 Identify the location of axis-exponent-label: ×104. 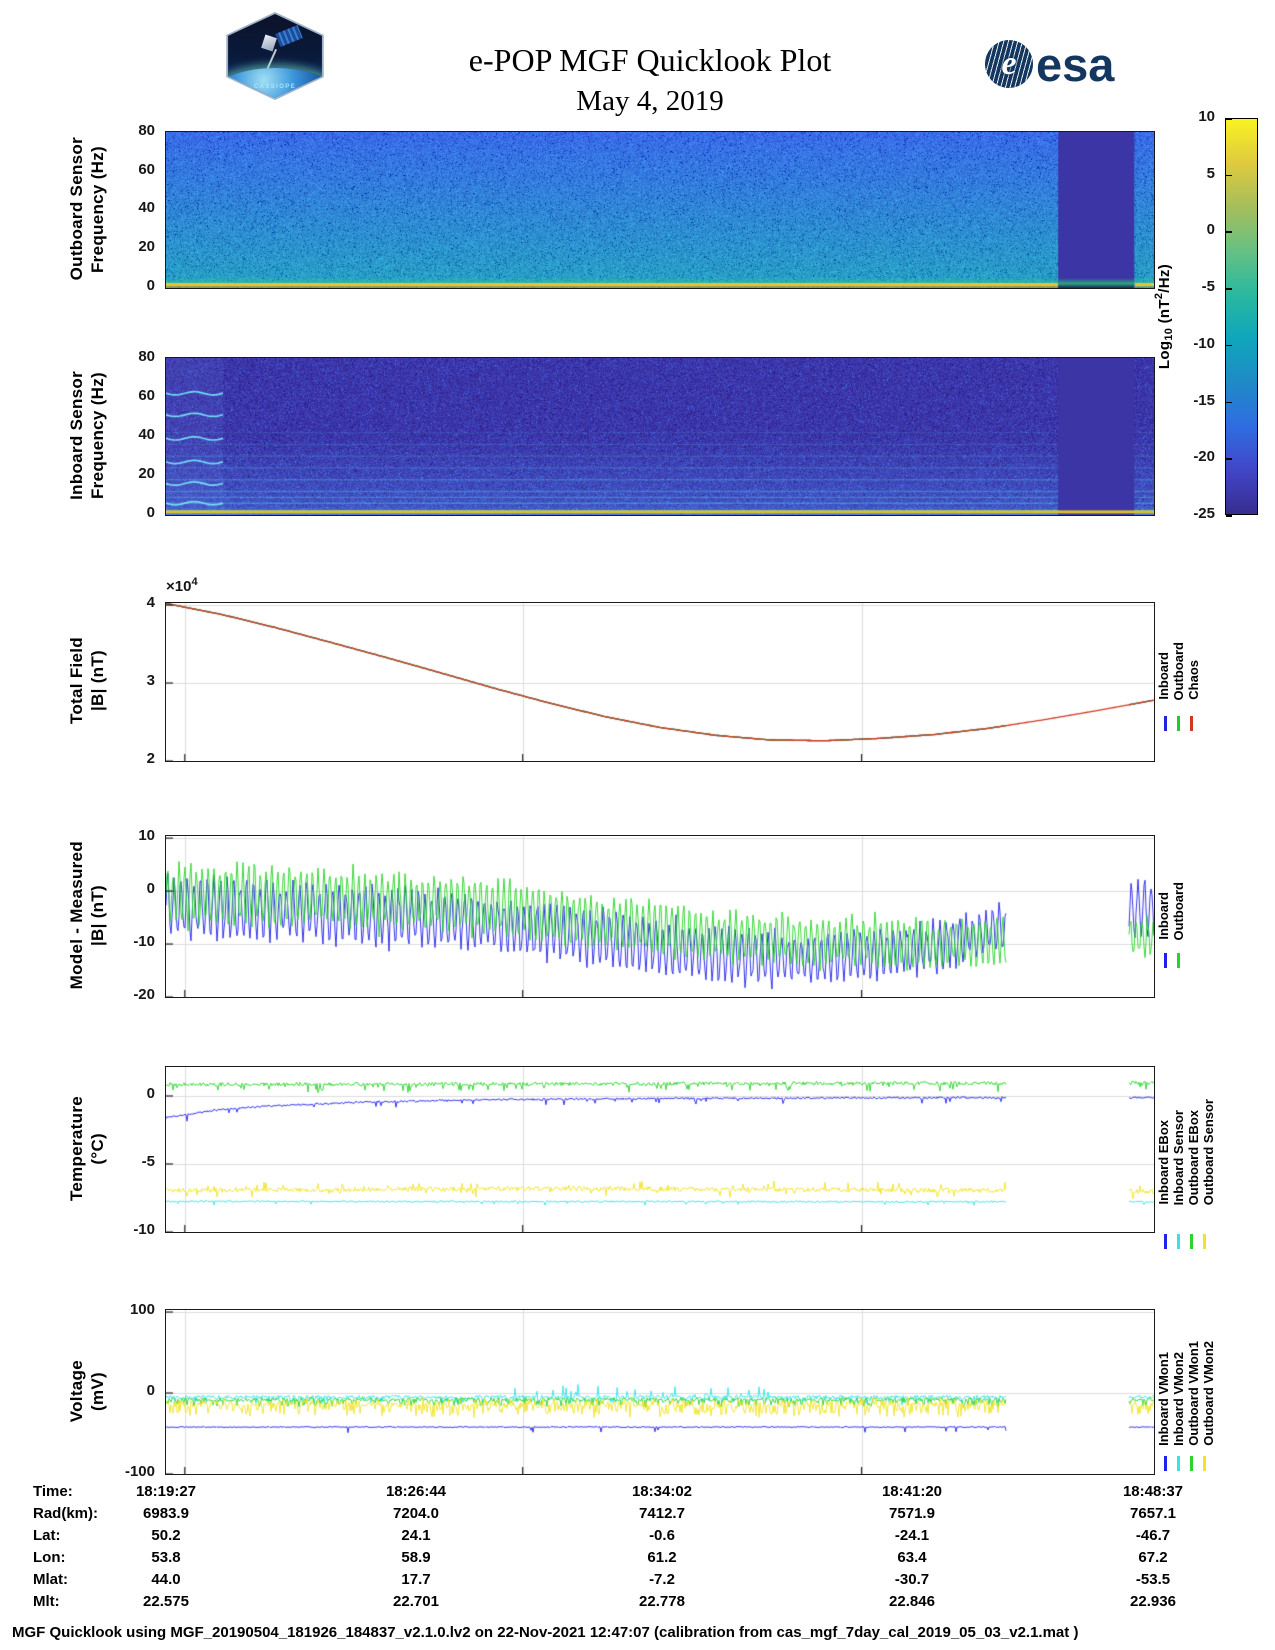
(216, 587).